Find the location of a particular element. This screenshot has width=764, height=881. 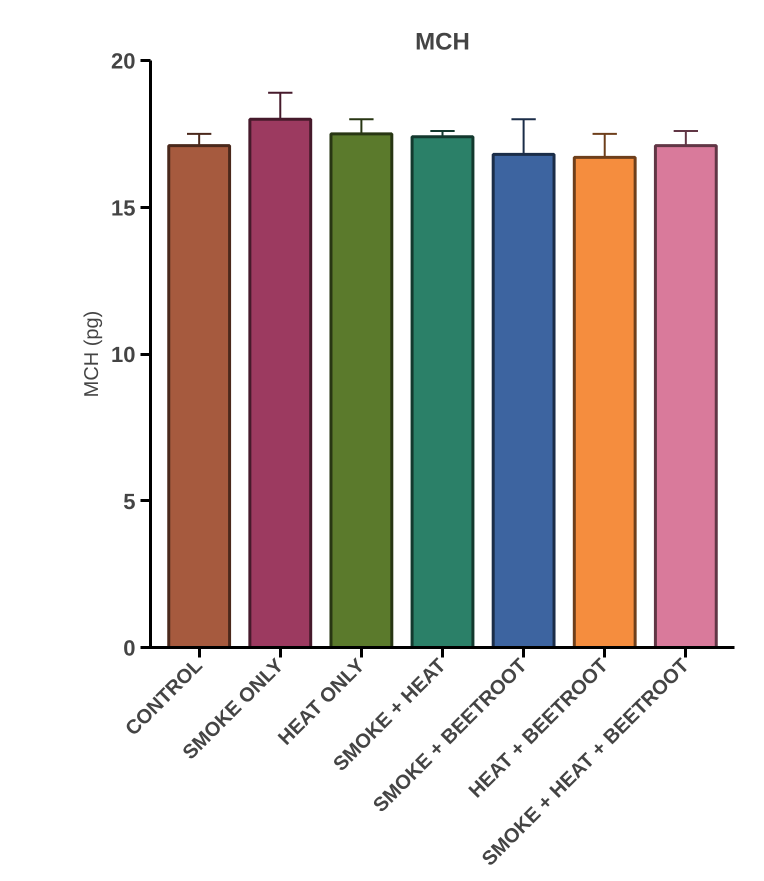

bar is located at coordinates (442, 391).